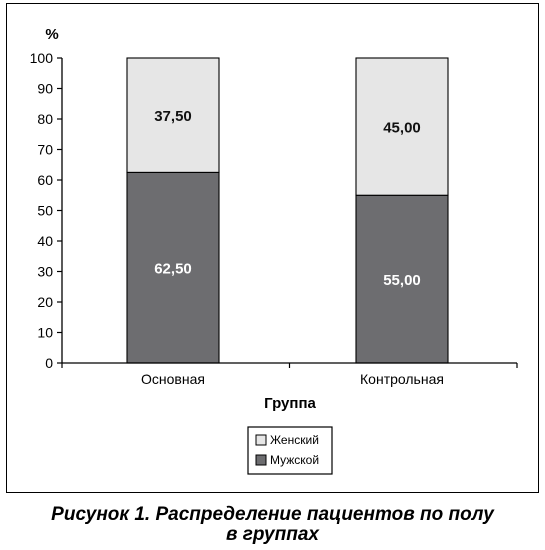  I want to click on data-label: 45,00, so click(402, 128).